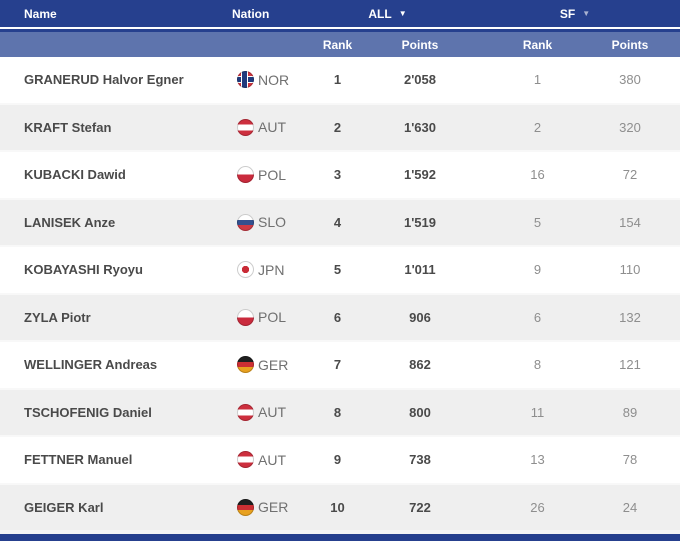 This screenshot has height=541, width=680. I want to click on all-rank-value: 6, so click(337, 317).